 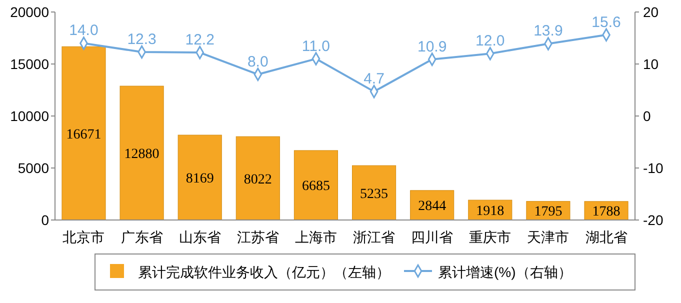 What do you see at coordinates (83, 31) in the screenshot?
I see `data-label: 14.0` at bounding box center [83, 31].